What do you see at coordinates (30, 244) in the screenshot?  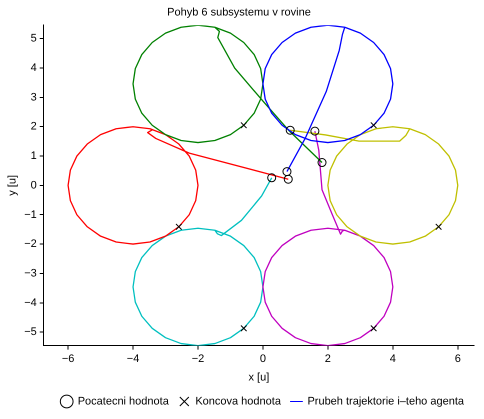 I see `y-tick-label: −2` at bounding box center [30, 244].